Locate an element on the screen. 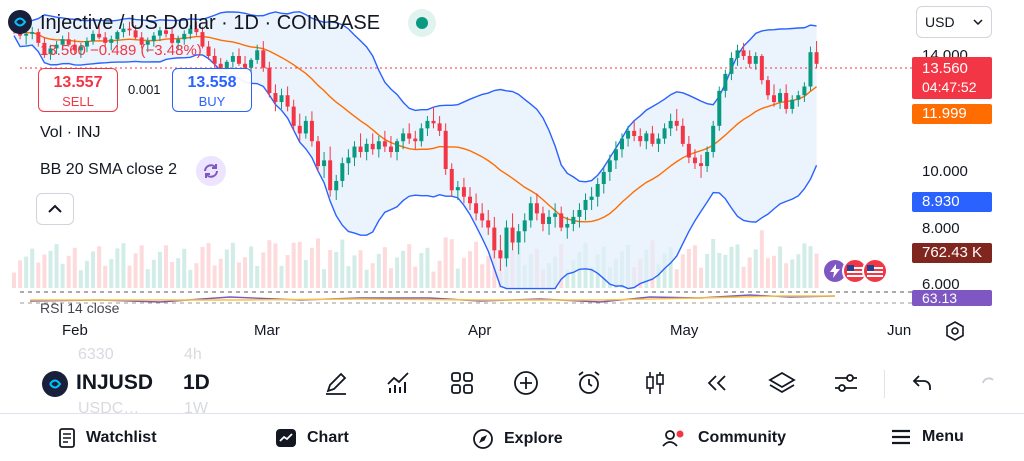 This screenshot has width=1024, height=461. last-price-tag: 13.560 04:47:52 is located at coordinates (952, 78).